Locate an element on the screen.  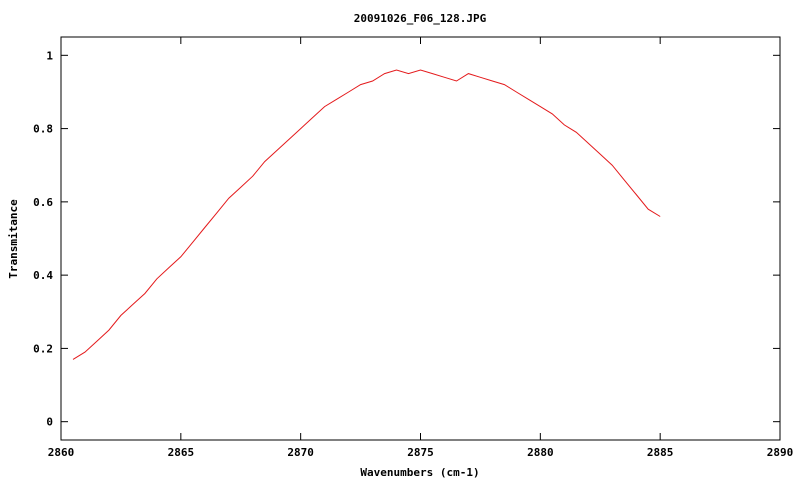
y-tick-label: 0.4 is located at coordinates (43, 275).